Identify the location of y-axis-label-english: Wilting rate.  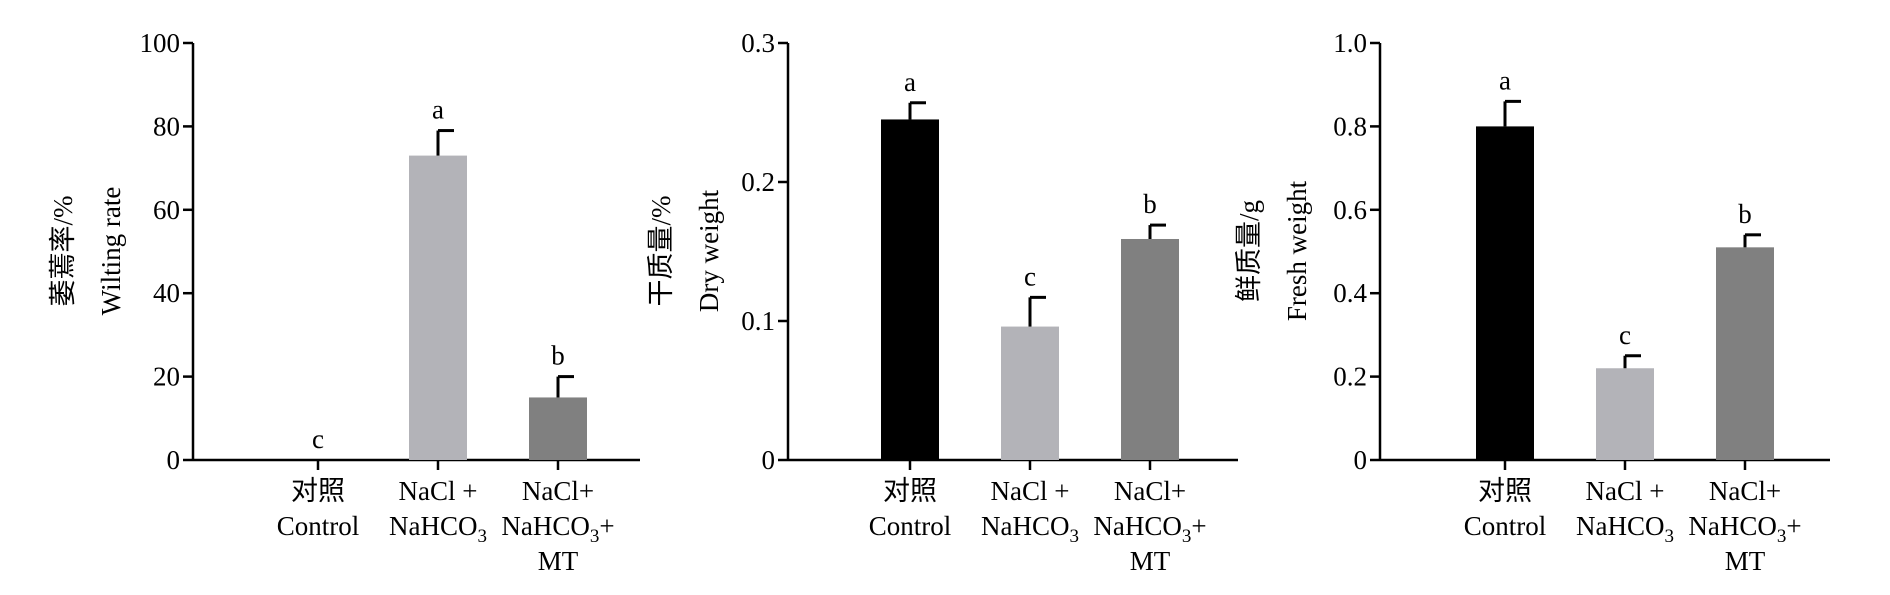
(111, 251).